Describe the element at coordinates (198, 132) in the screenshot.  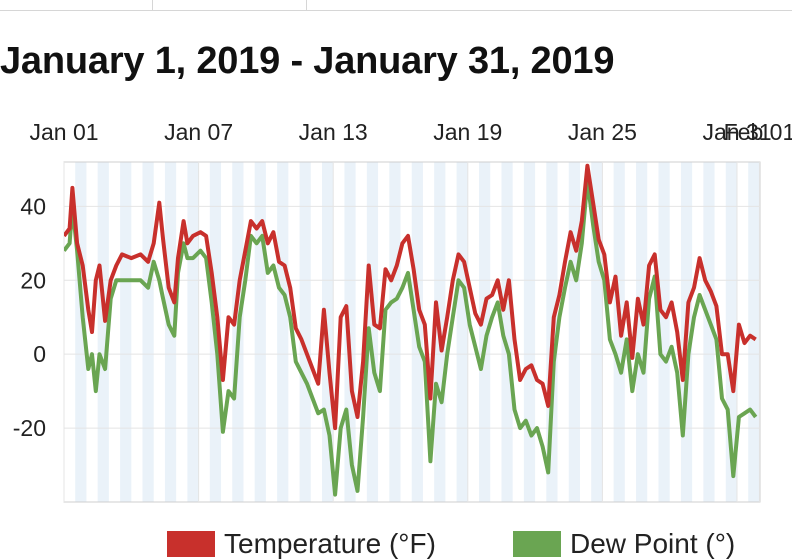
I see `x-tick-label: Jan 07` at that location.